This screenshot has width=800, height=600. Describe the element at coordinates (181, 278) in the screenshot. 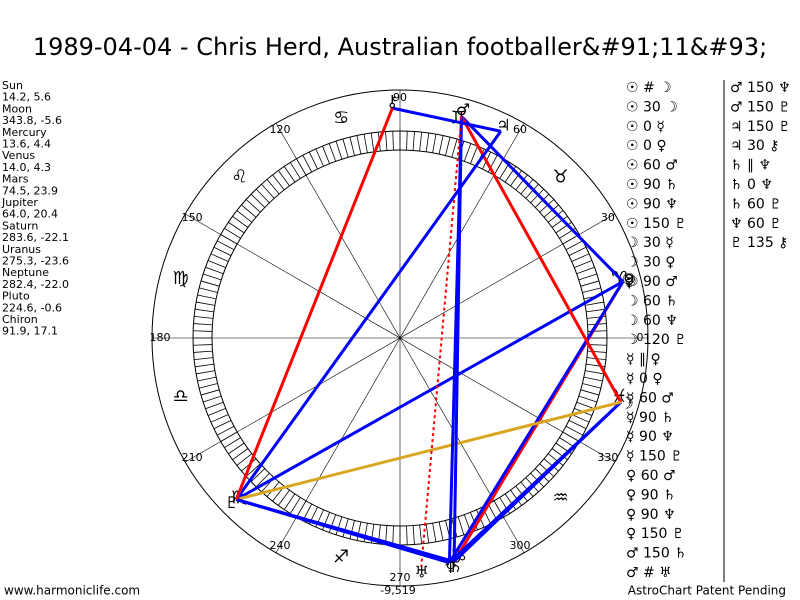

I see `sign-glyph: ♍` at that location.